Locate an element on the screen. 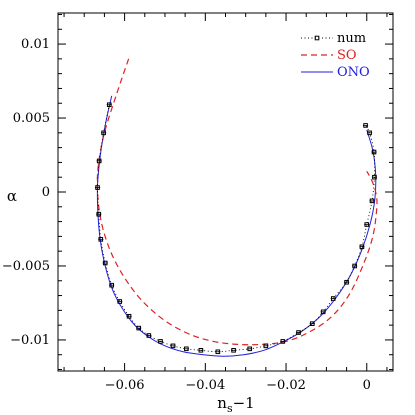  y-tick-label: 0.005 is located at coordinates (31, 118).